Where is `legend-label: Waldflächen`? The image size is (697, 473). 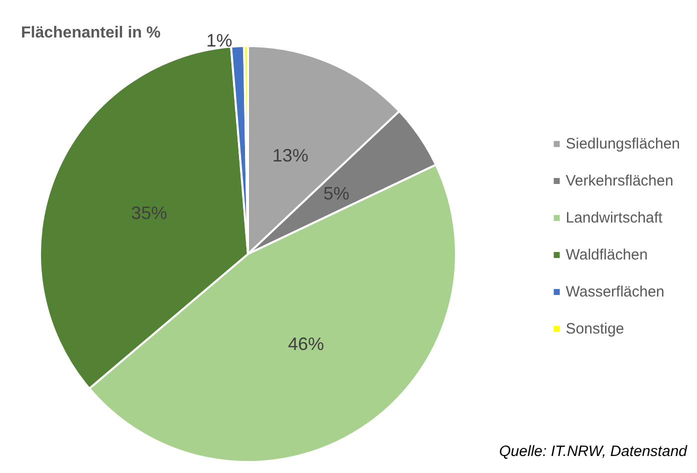
legend-label: Waldflächen is located at coordinates (607, 255).